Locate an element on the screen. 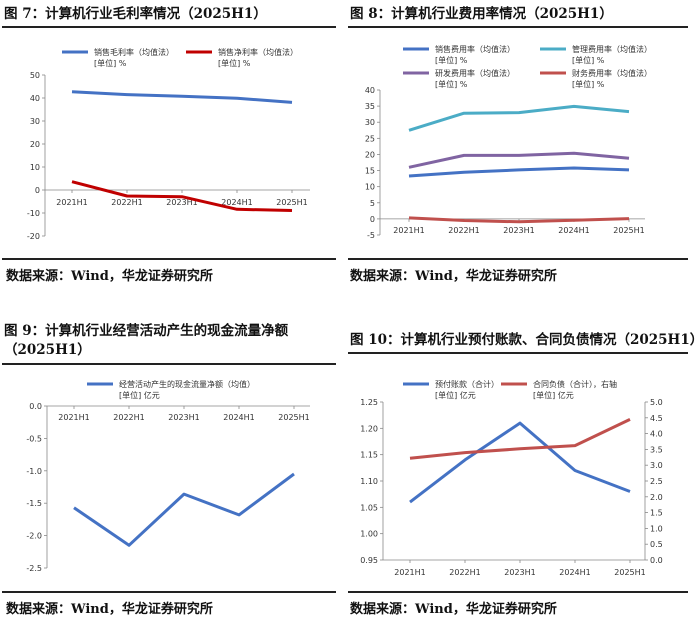 The height and width of the screenshot is (622, 697). chart-title-line2: （2025H1） is located at coordinates (47, 350).